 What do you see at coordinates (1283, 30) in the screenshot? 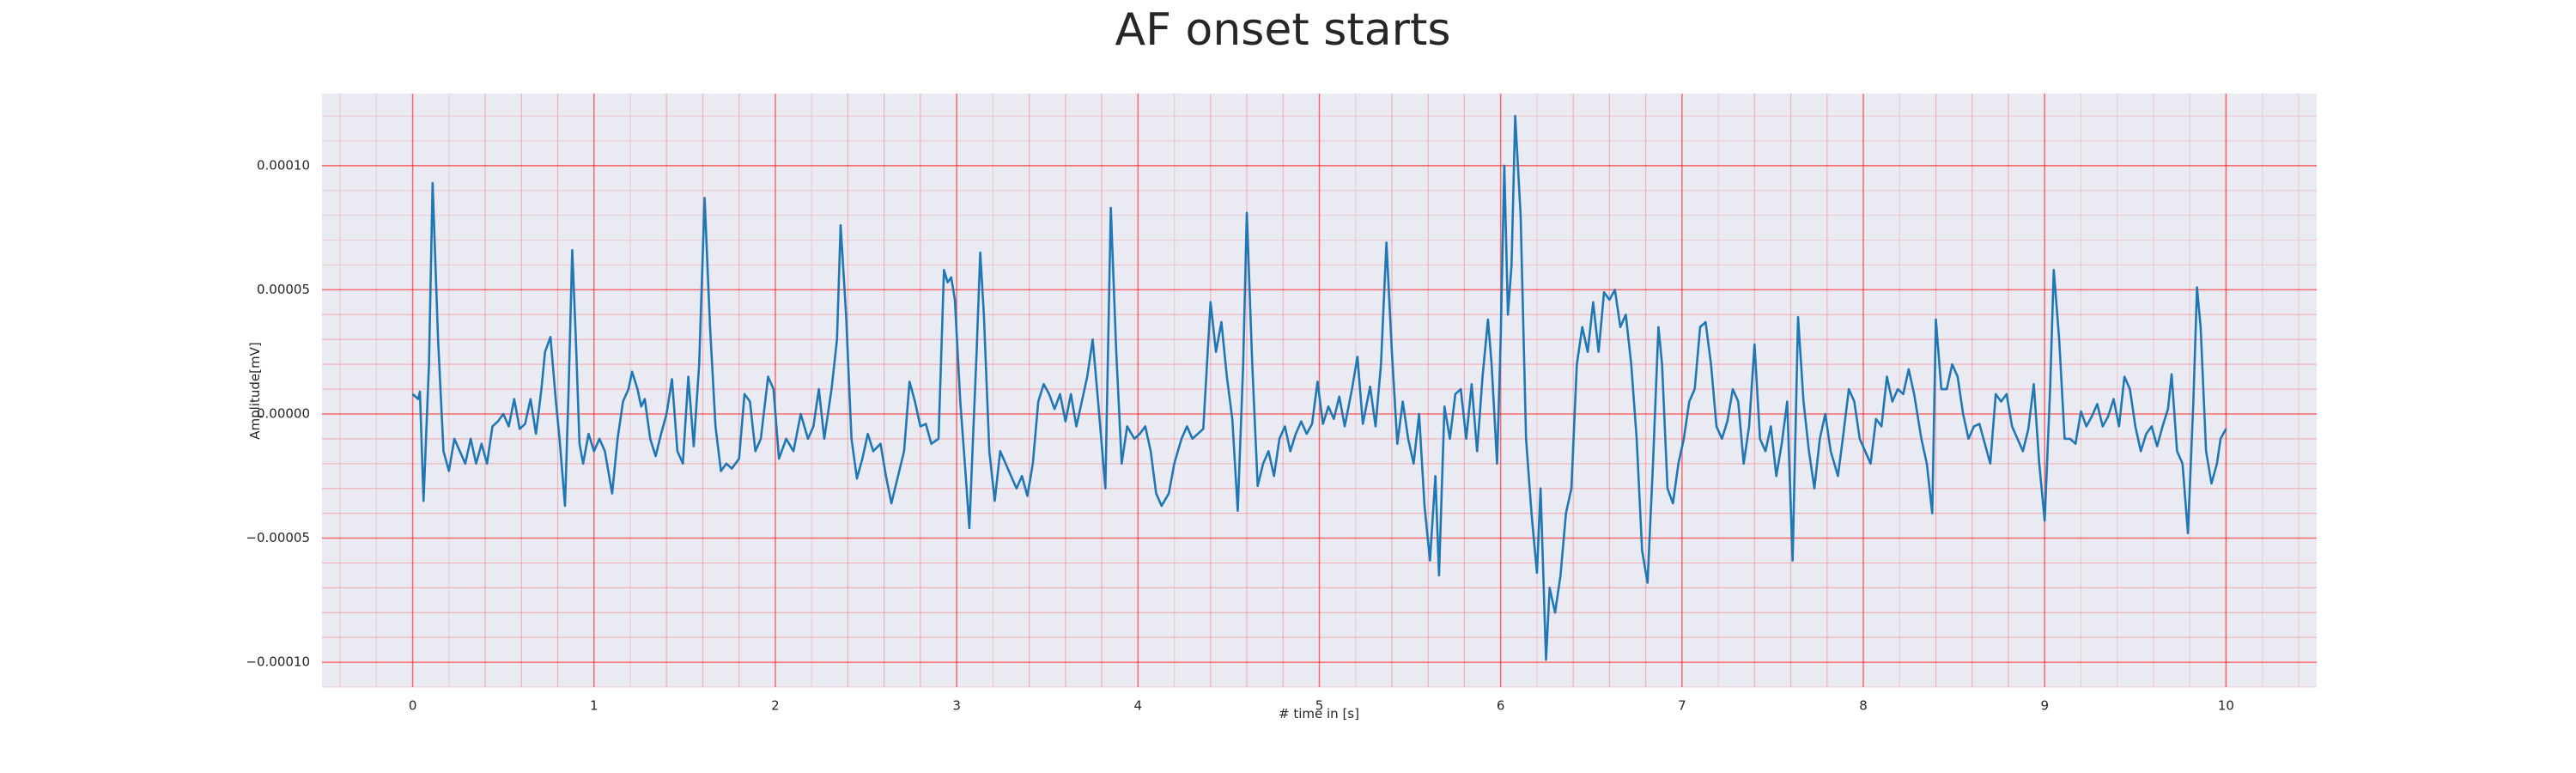
I see `chart-title: AF onset starts` at bounding box center [1283, 30].